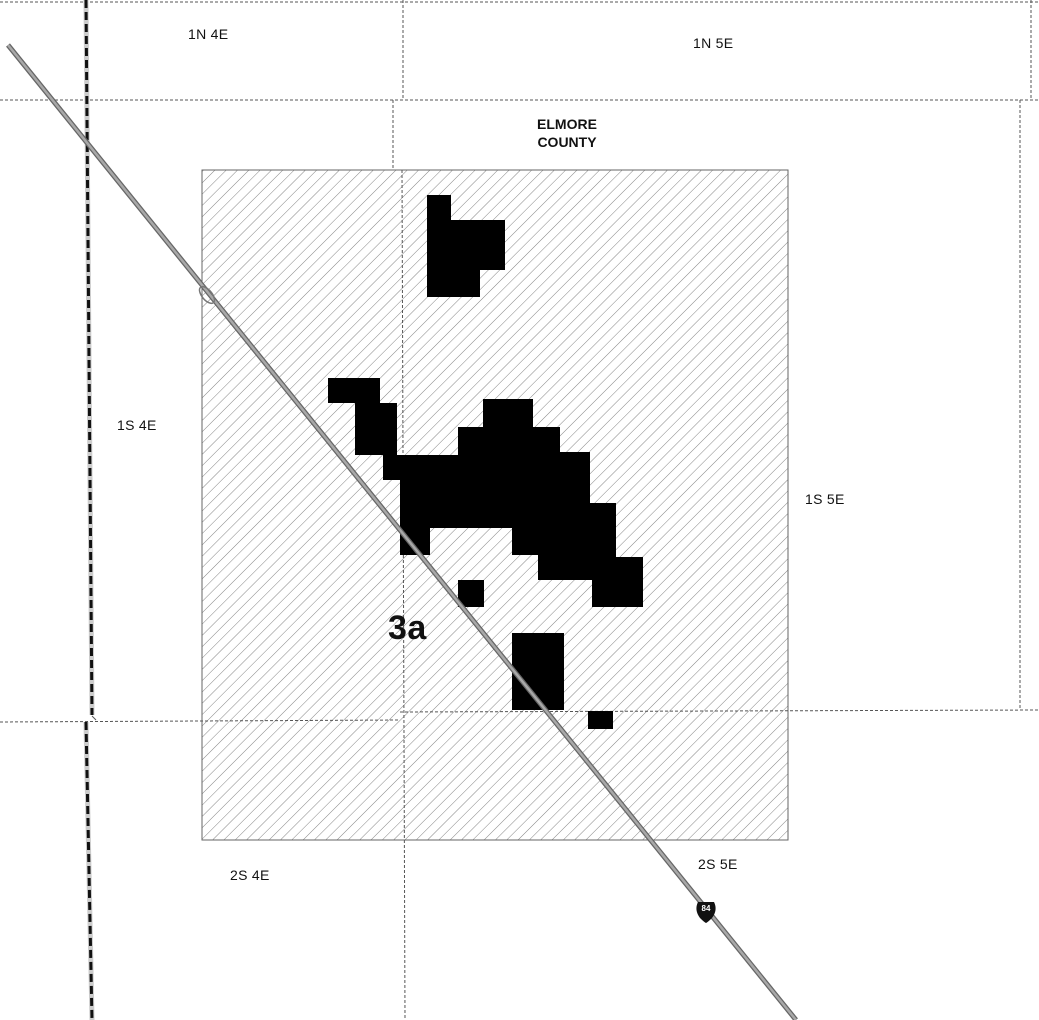  I want to click on parcel-north, so click(466, 246).